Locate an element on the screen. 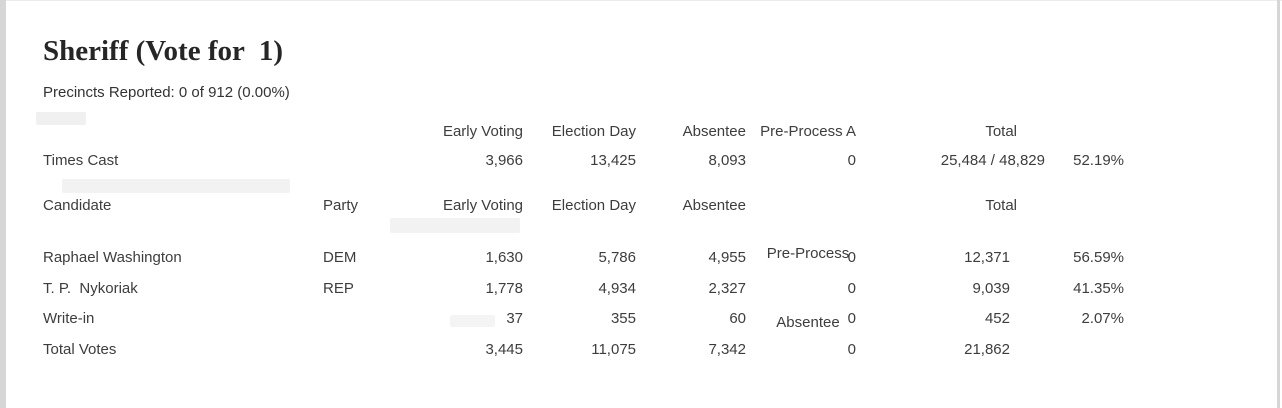 The height and width of the screenshot is (408, 1282). total-votes-election-day: 11,075 is located at coordinates (613, 349).